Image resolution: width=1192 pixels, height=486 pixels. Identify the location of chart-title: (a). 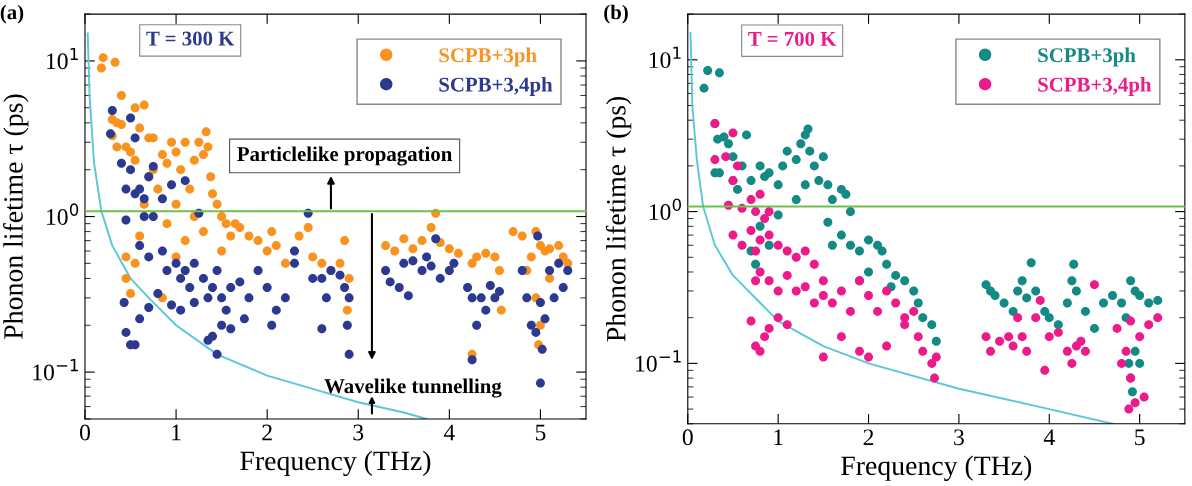
(12, 14).